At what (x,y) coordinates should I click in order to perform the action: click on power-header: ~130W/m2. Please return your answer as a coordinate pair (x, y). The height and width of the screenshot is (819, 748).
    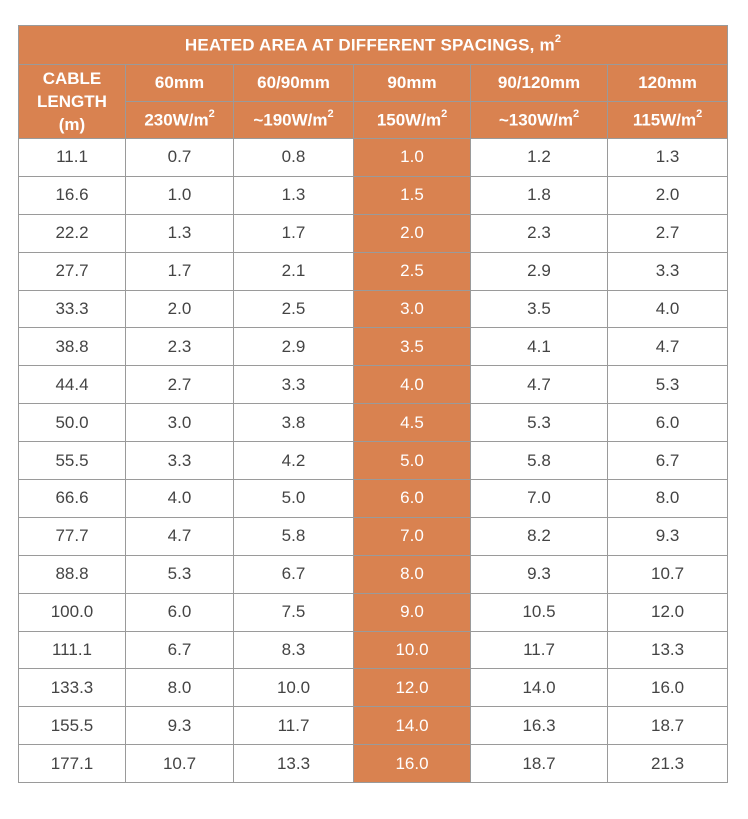
    Looking at the image, I should click on (539, 120).